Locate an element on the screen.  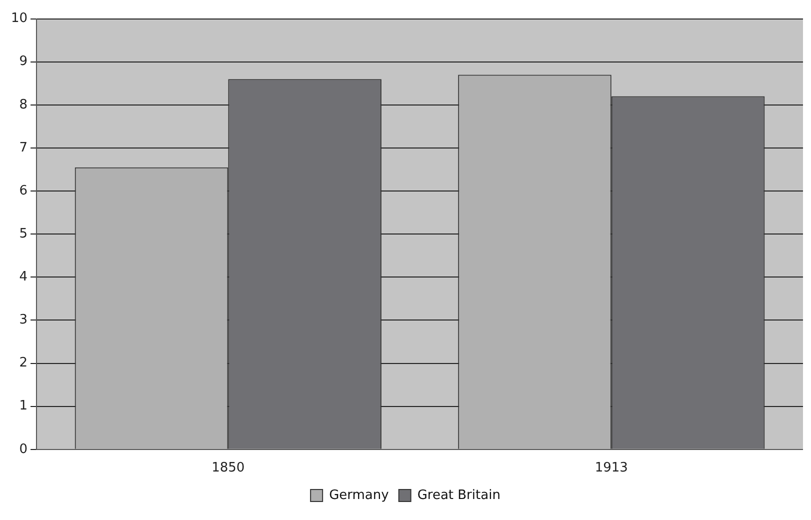
y-tick-label: 9 is located at coordinates (23, 62).